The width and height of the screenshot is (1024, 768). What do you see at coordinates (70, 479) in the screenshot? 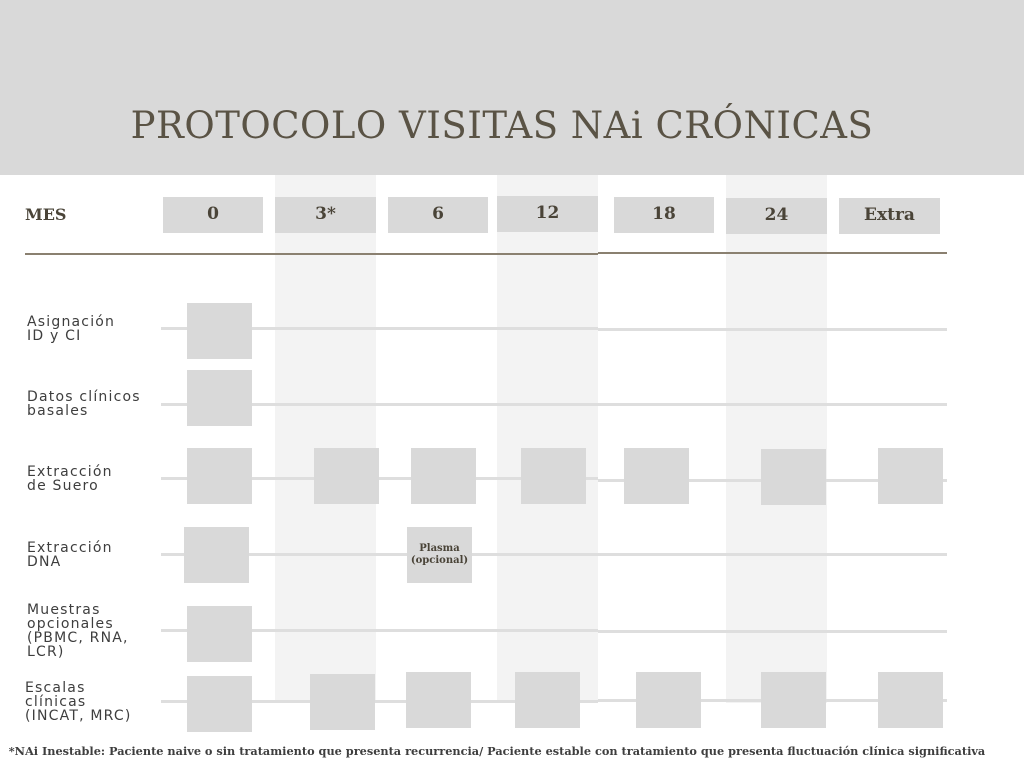
I see `row-label-extraccion-suero: Extracción de Suero` at bounding box center [70, 479].